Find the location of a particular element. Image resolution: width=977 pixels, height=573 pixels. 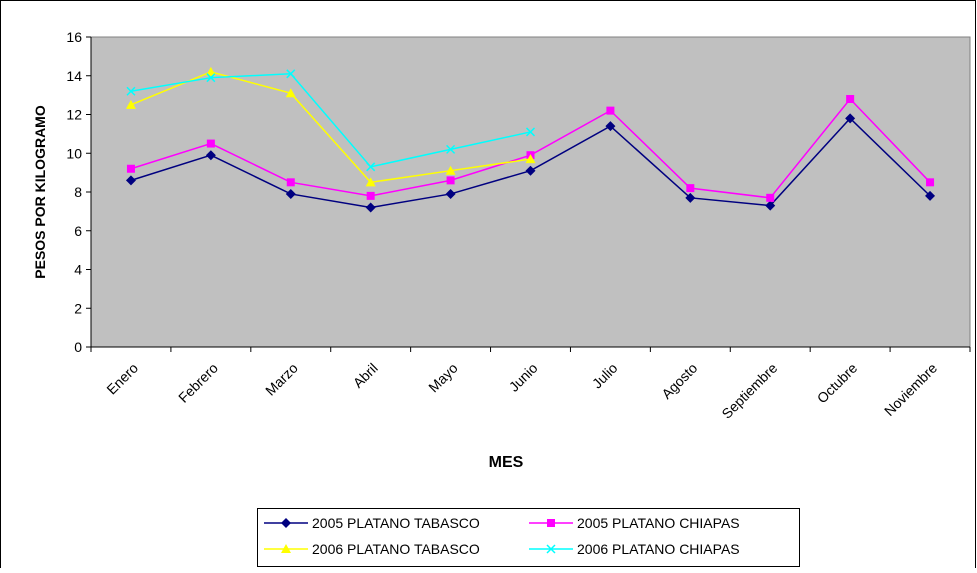

y-tick-label: 6 is located at coordinates (78, 231).